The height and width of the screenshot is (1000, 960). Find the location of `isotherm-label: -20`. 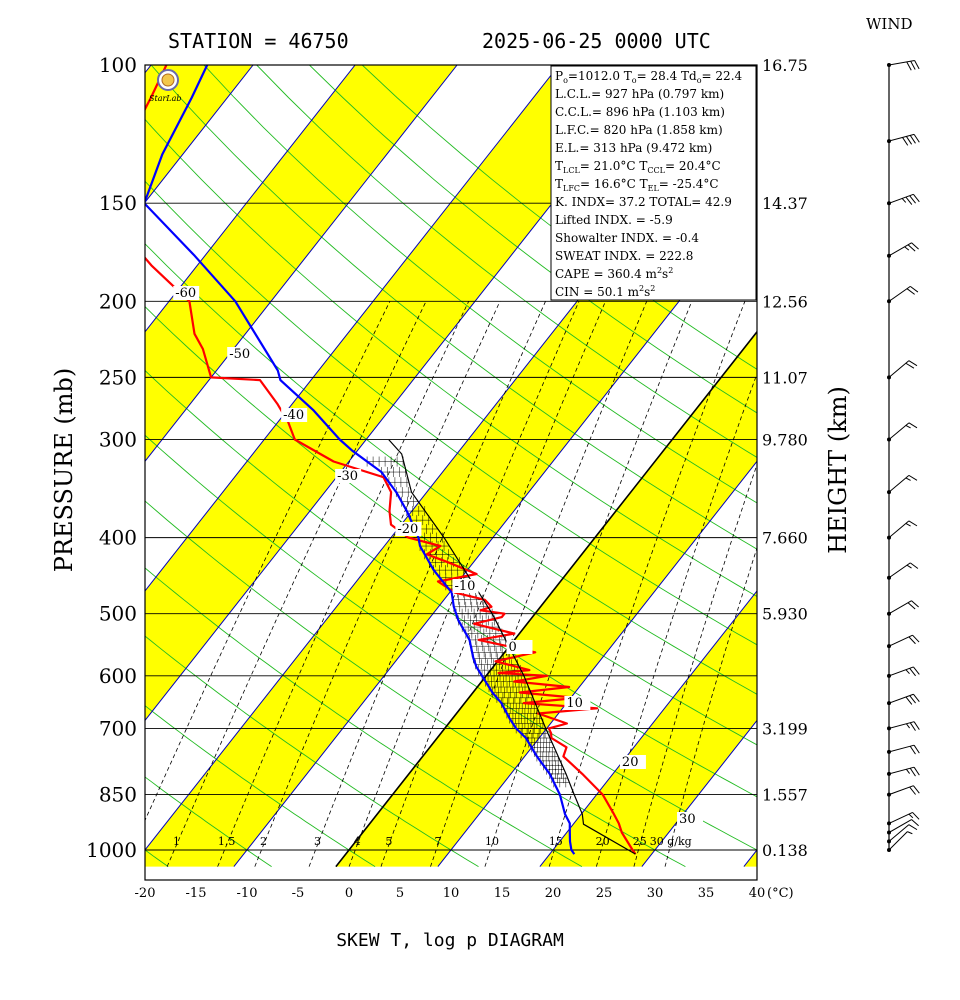

isotherm-label: -20 is located at coordinates (407, 529).